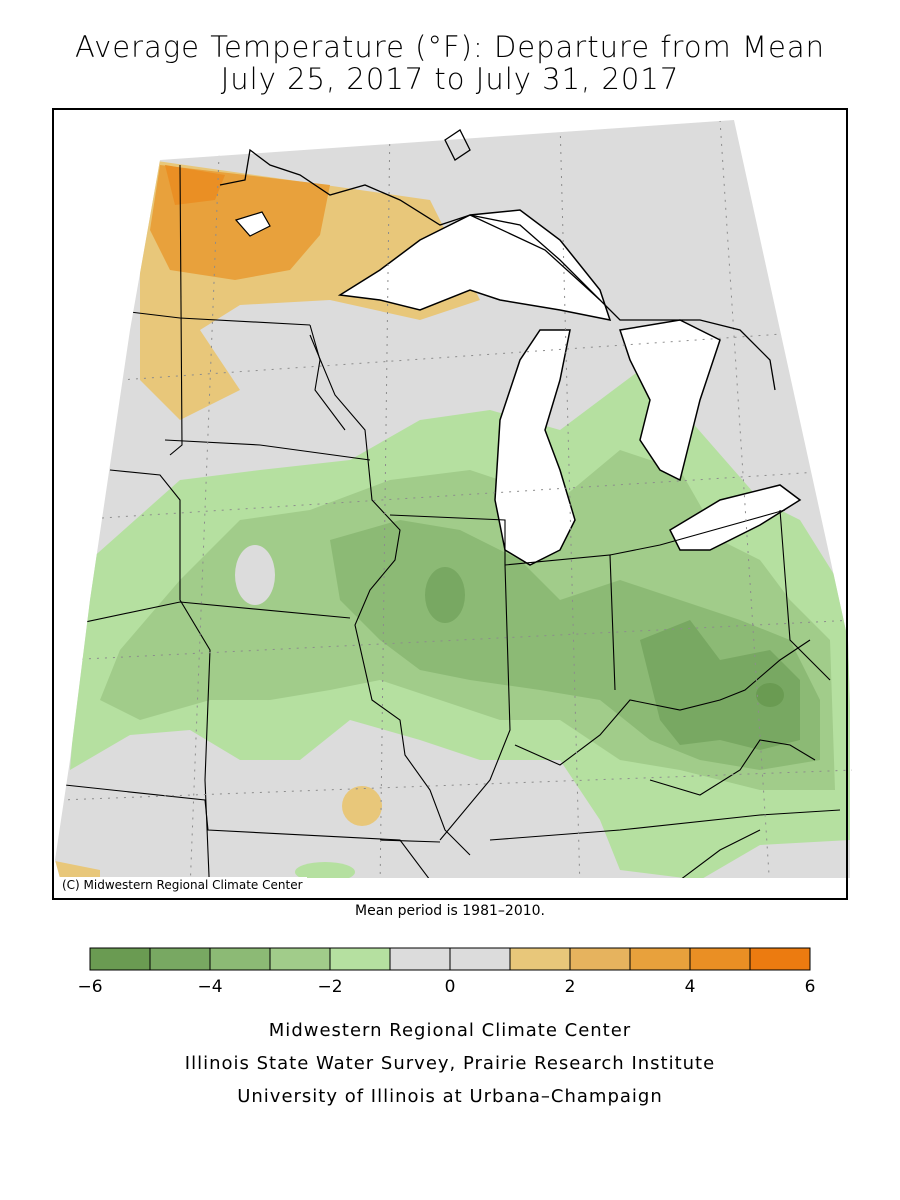 This screenshot has height=1200, width=900. Describe the element at coordinates (450, 987) in the screenshot. I see `legend-tick-label: 0` at that location.